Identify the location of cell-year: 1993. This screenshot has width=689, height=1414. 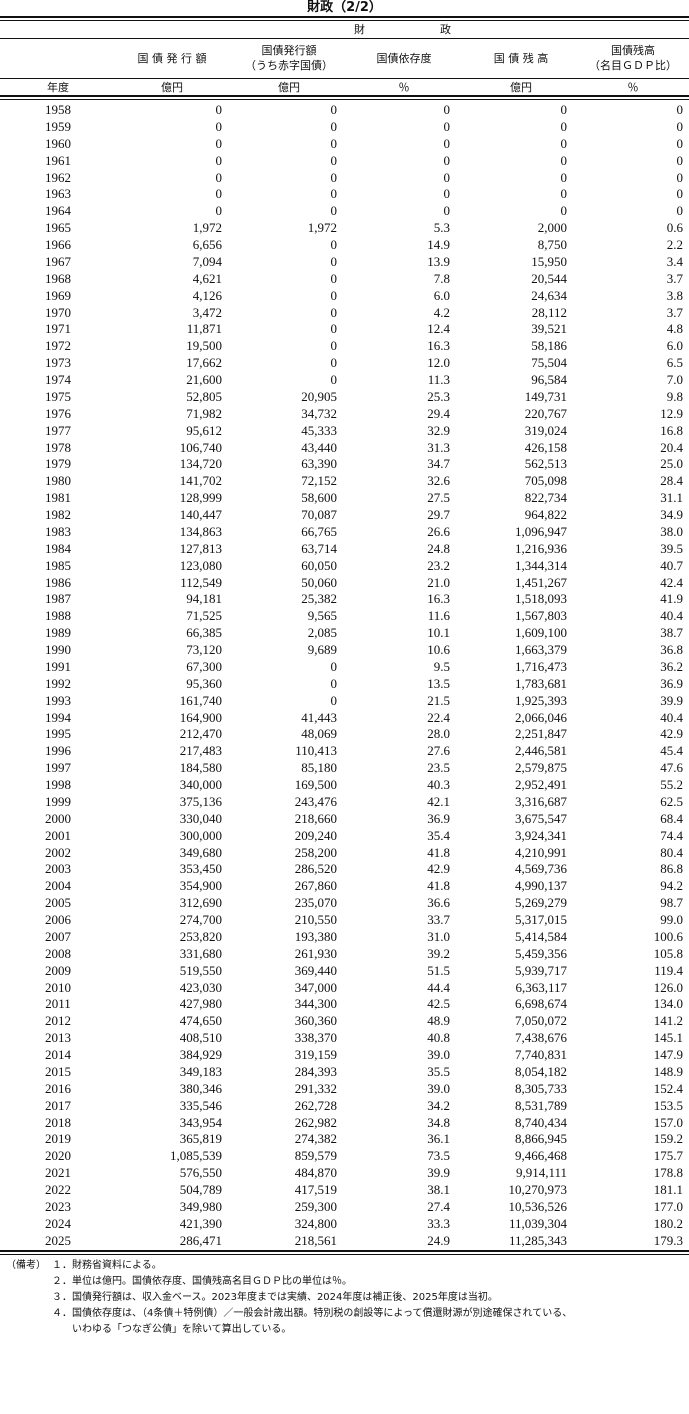
(58, 700).